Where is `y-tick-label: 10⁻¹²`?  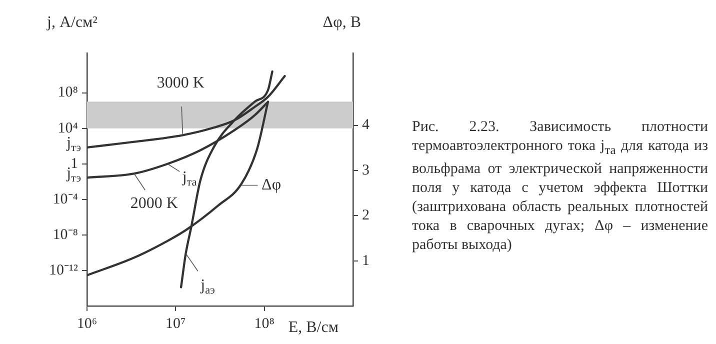 y-tick-label: 10⁻¹² is located at coordinates (63, 270).